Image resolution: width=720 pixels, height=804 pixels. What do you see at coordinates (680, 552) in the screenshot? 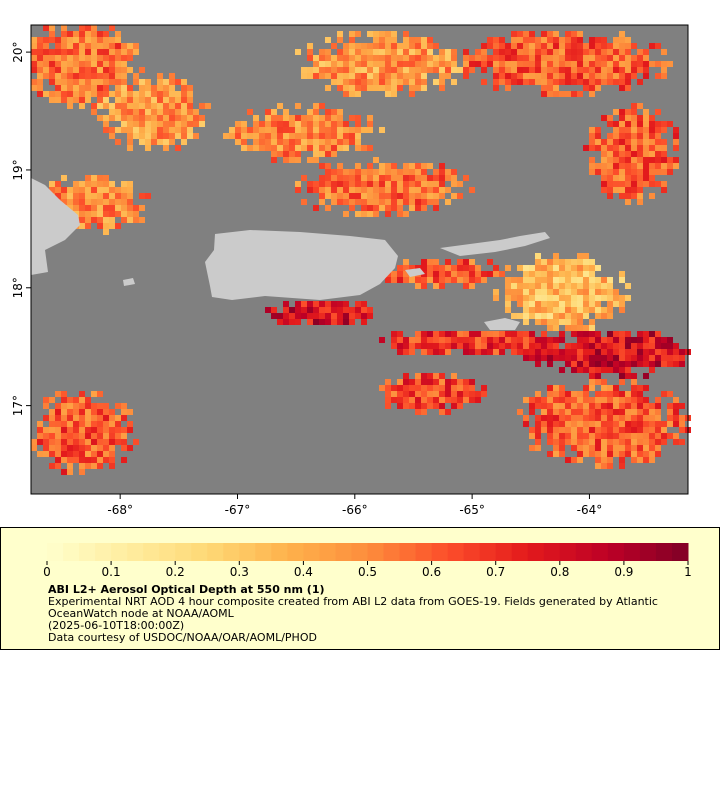
I see `colorbar-cell` at bounding box center [680, 552].